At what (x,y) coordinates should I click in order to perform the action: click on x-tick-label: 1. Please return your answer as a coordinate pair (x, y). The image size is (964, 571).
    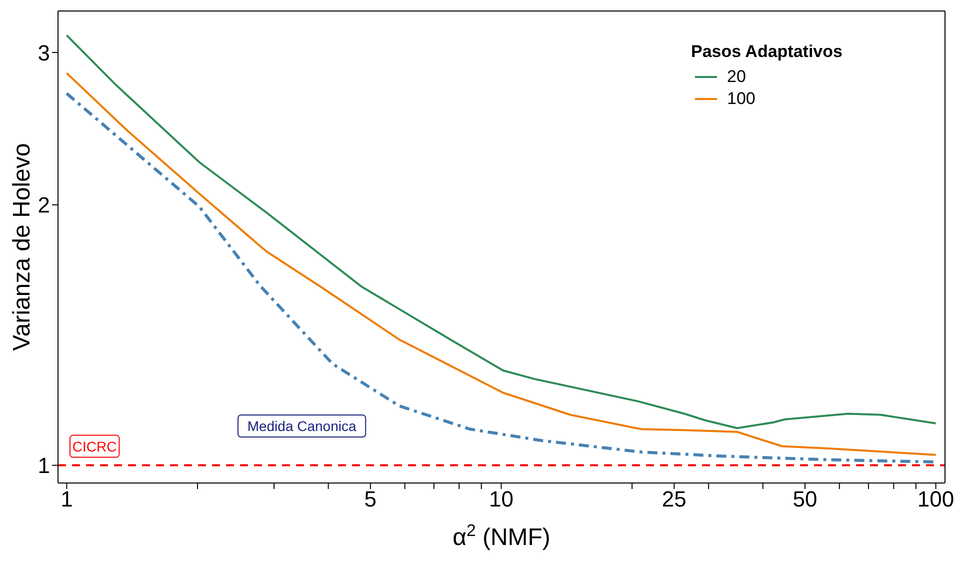
    Looking at the image, I should click on (66, 499).